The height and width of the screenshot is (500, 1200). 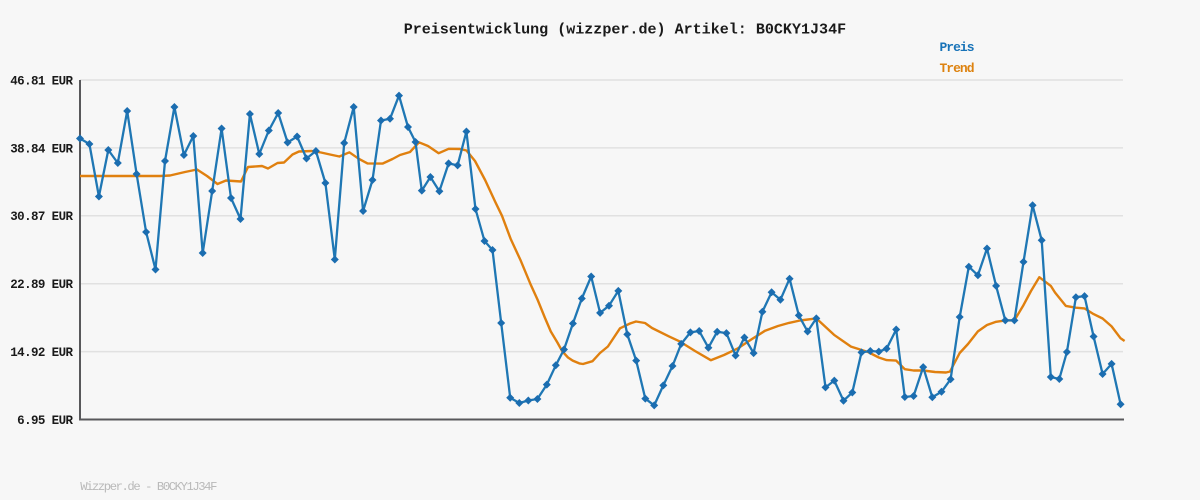 I want to click on svg-text: Preis, so click(x=957, y=47).